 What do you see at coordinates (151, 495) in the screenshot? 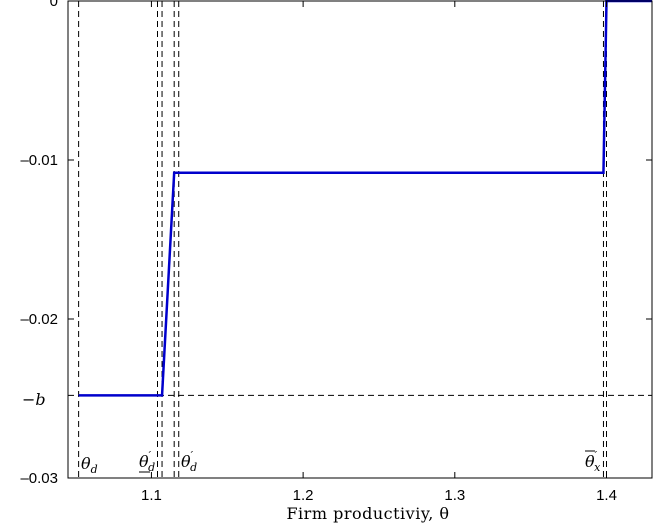
I see `x-tick-label-0: 1.1` at bounding box center [151, 495].